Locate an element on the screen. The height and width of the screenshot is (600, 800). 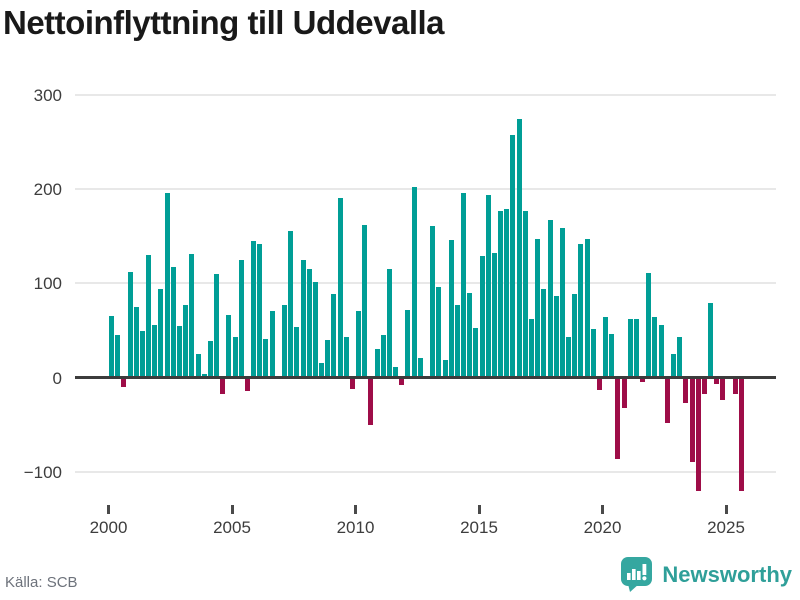
gridline--100 is located at coordinates (425, 471).